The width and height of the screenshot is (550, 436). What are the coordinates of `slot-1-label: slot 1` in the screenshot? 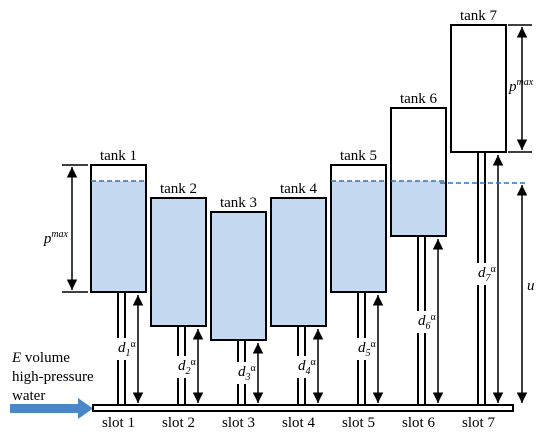 It's located at (118, 423).